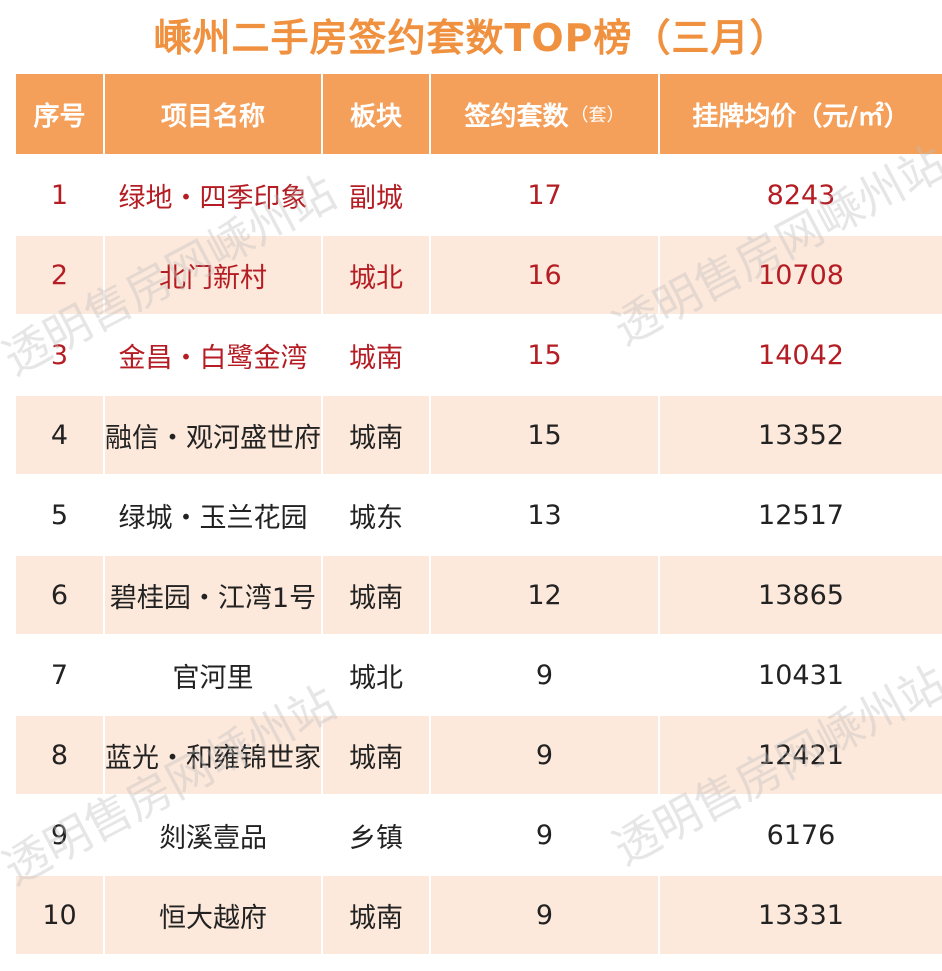 The height and width of the screenshot is (971, 942). I want to click on header-price: 挂牌均价（元/㎡）, so click(801, 116).